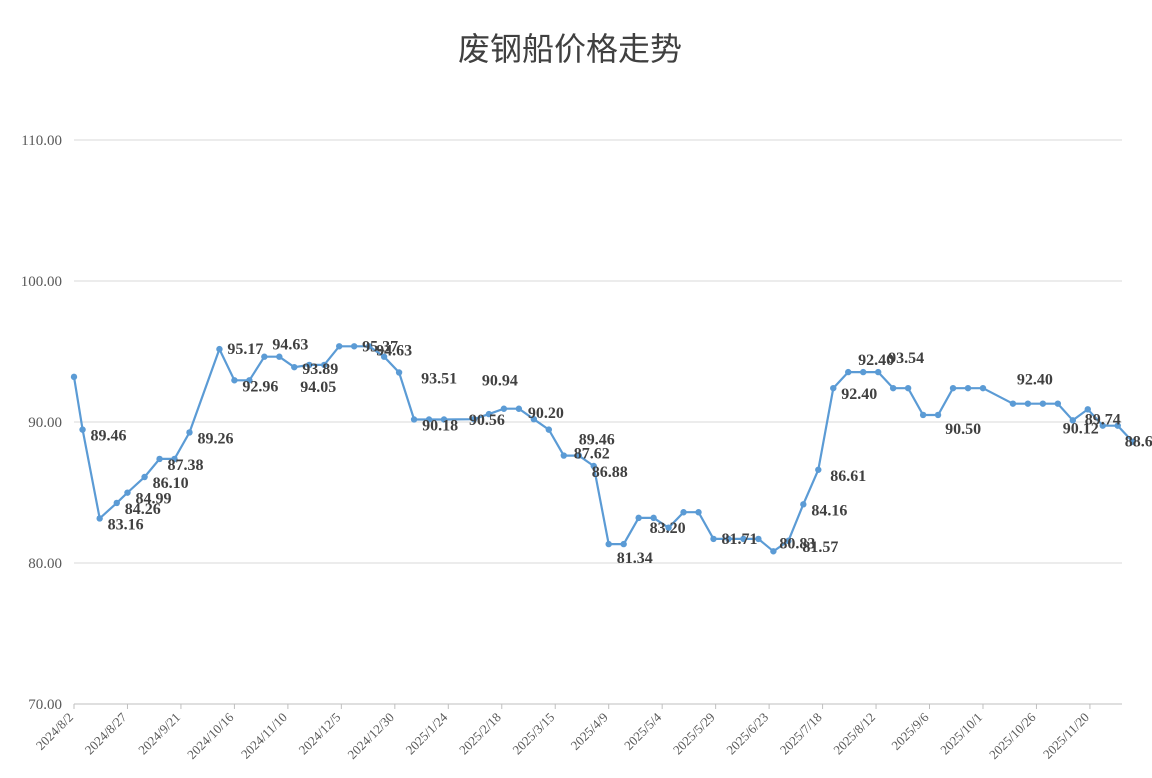  What do you see at coordinates (1081, 428) in the screenshot?
I see `data-label: 90.12` at bounding box center [1081, 428].